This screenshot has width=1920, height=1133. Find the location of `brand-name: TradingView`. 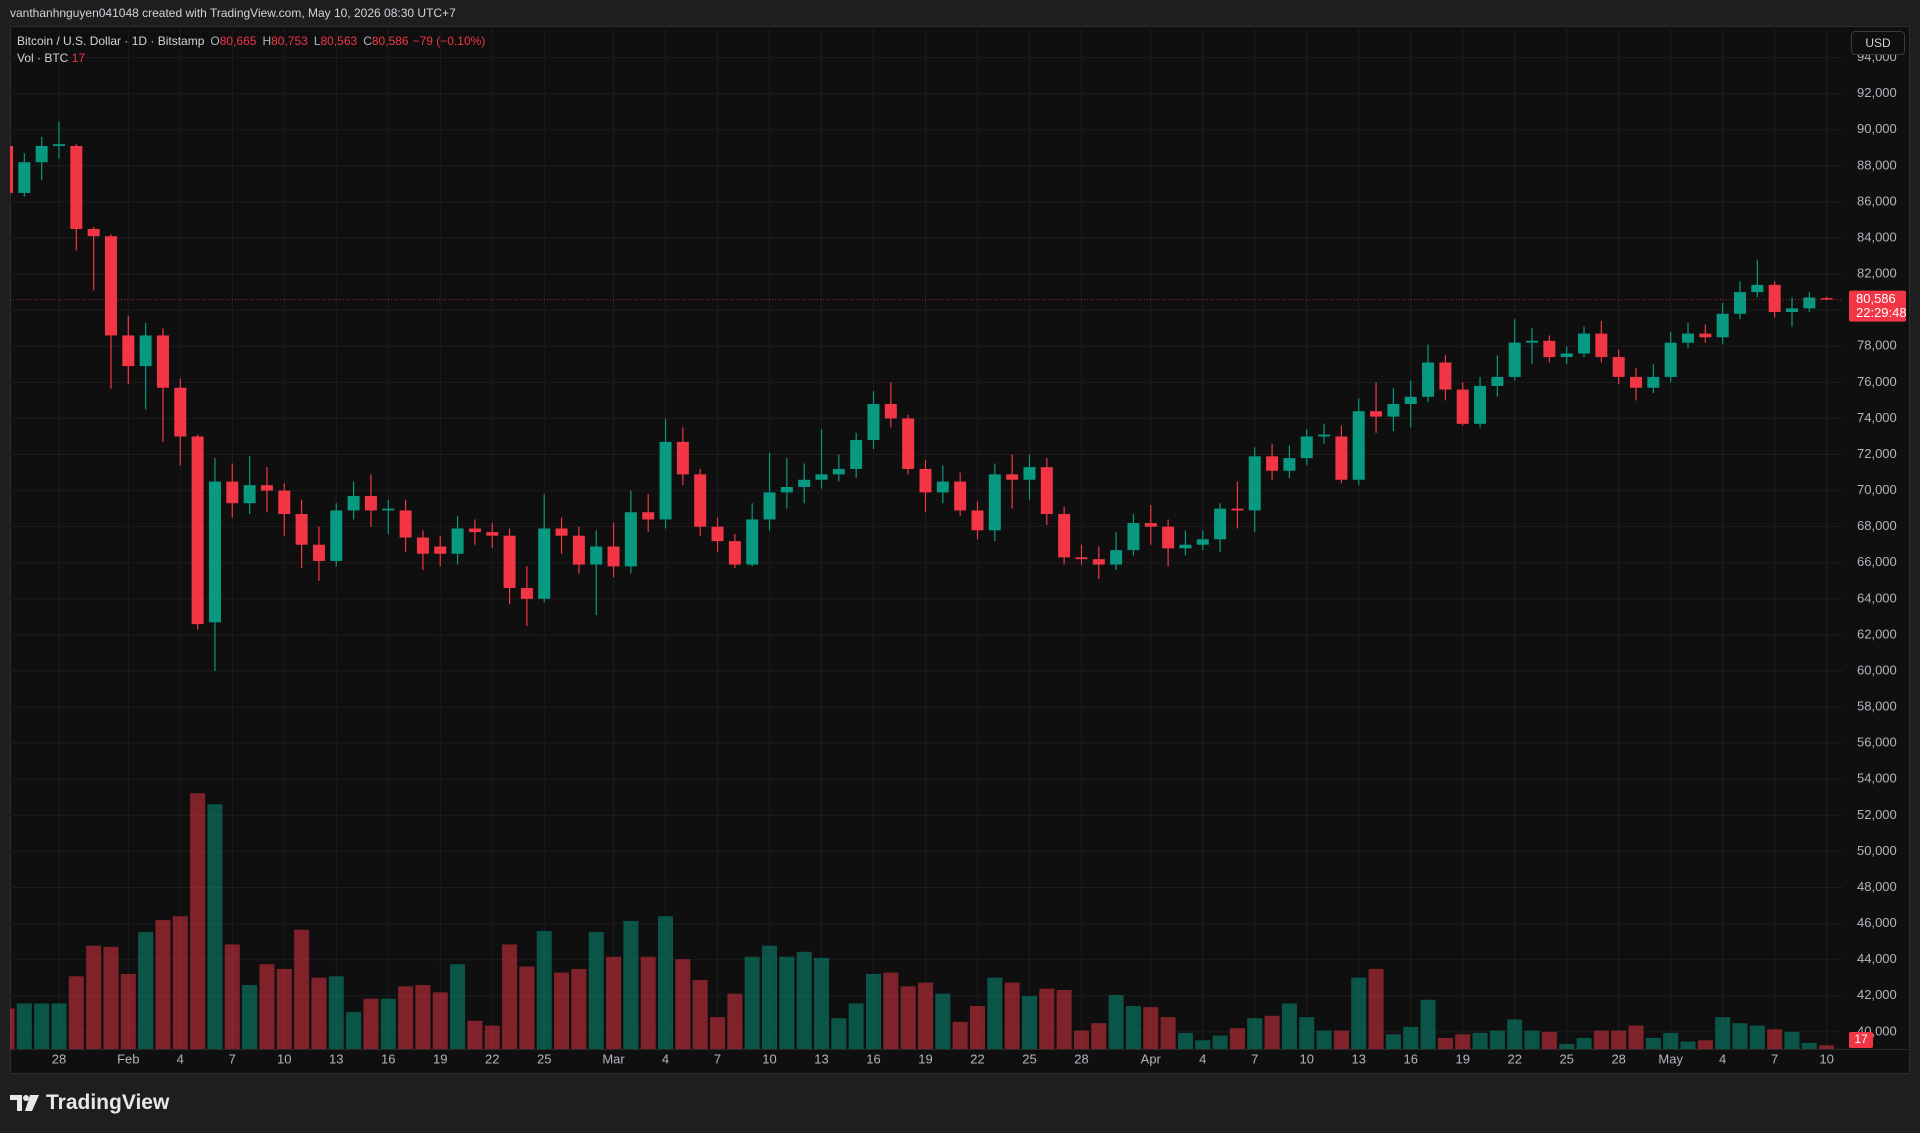

brand-name: TradingView is located at coordinates (108, 1102).